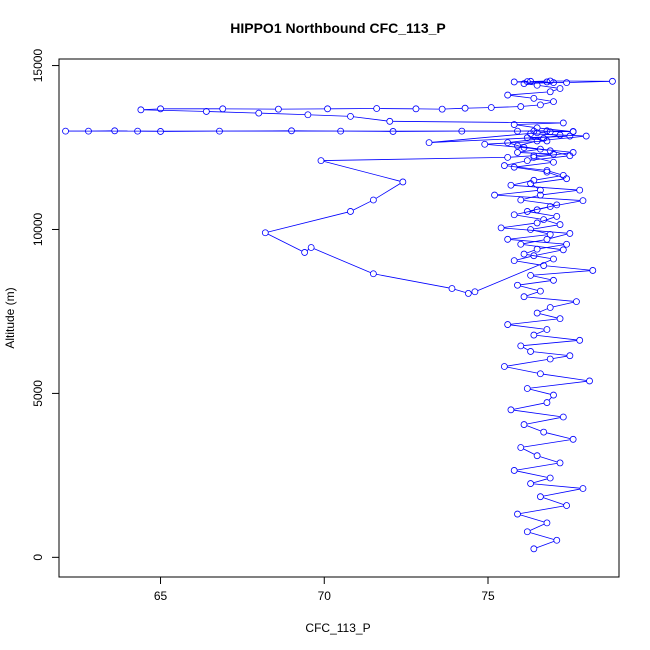 The width and height of the screenshot is (650, 650). Describe the element at coordinates (38, 557) in the screenshot. I see `y-tick-label: 0` at that location.